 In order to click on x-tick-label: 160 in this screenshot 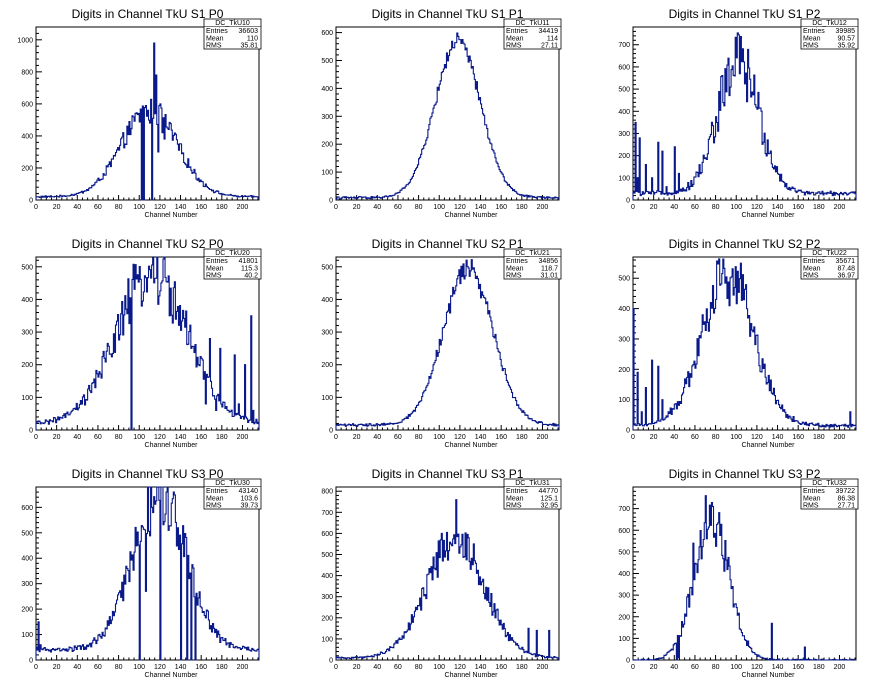, I will do `click(501, 667)`.